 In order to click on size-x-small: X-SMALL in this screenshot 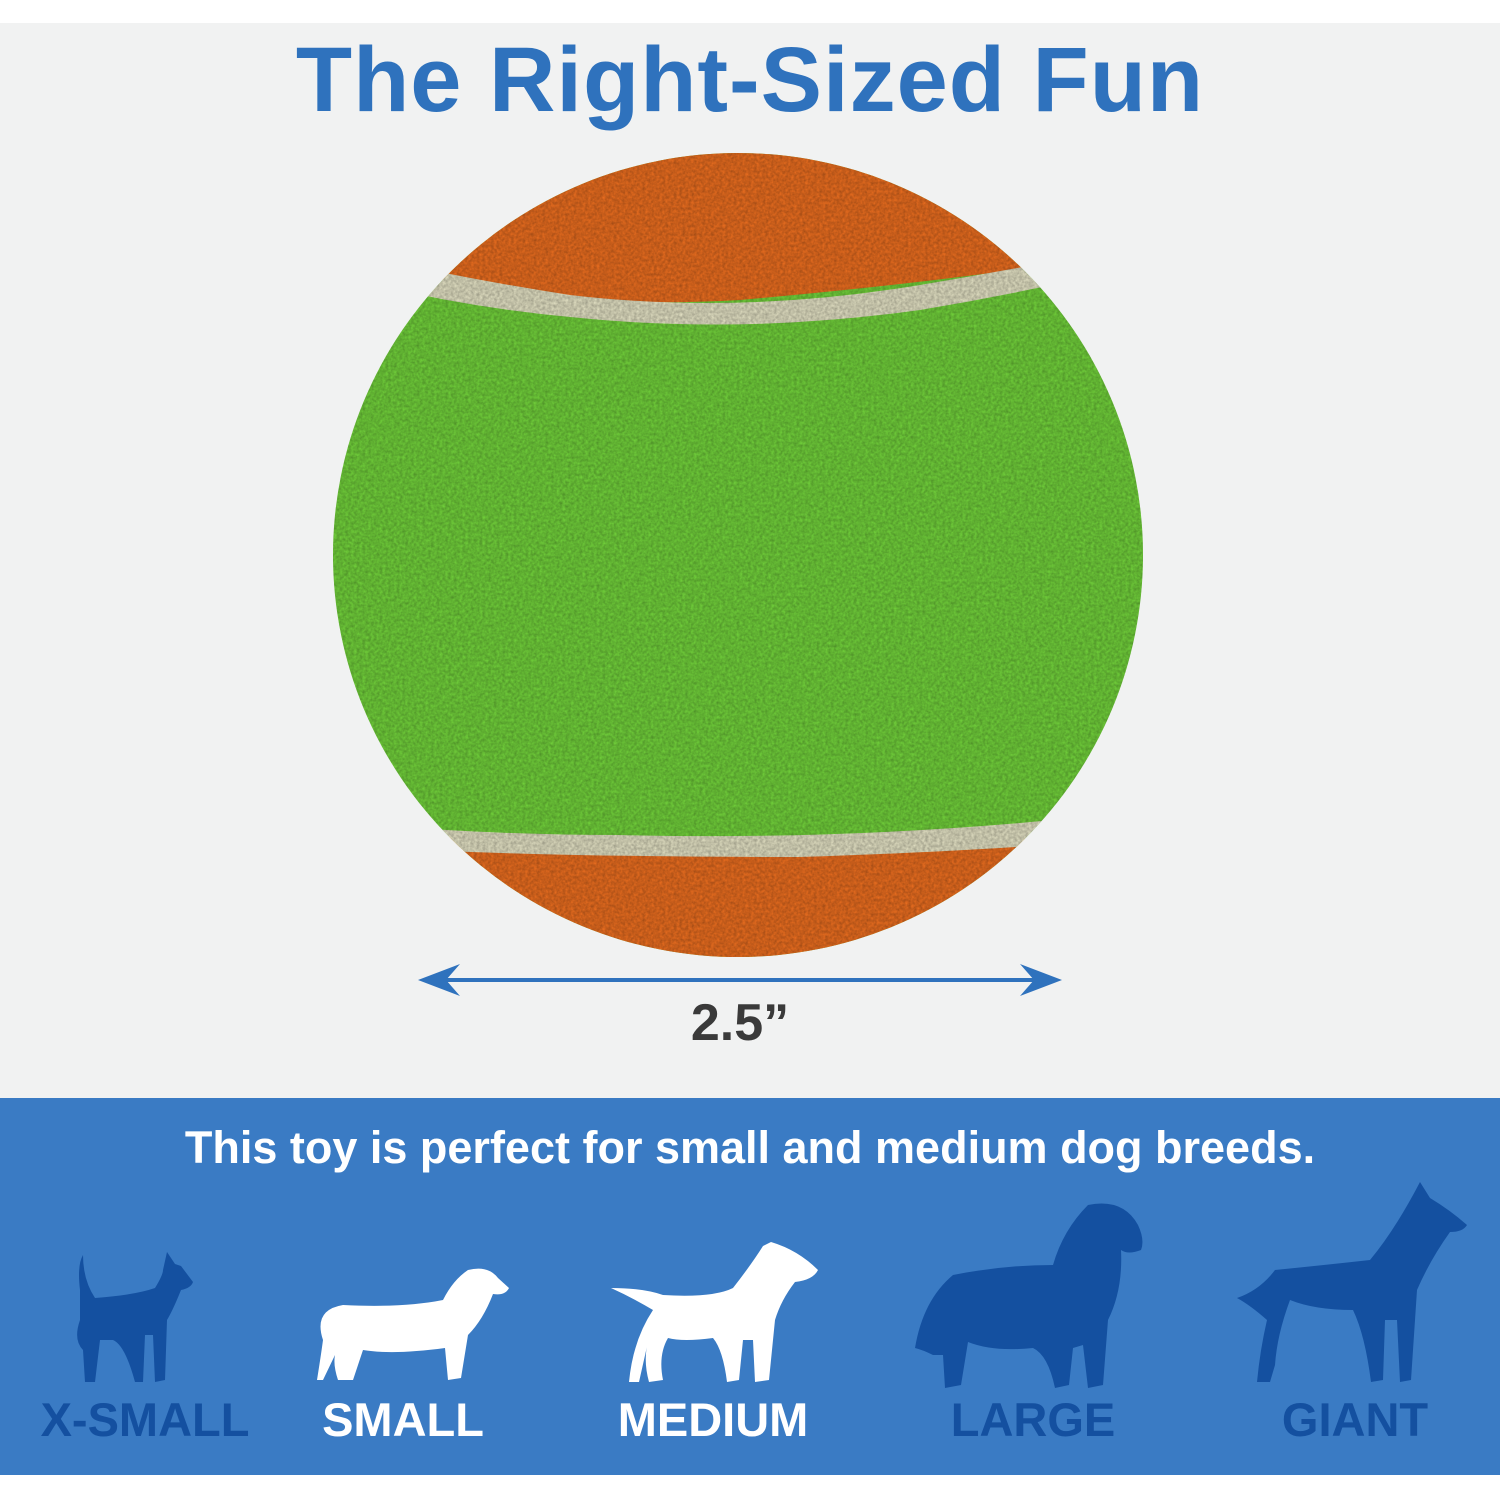, I will do `click(147, 1315)`.